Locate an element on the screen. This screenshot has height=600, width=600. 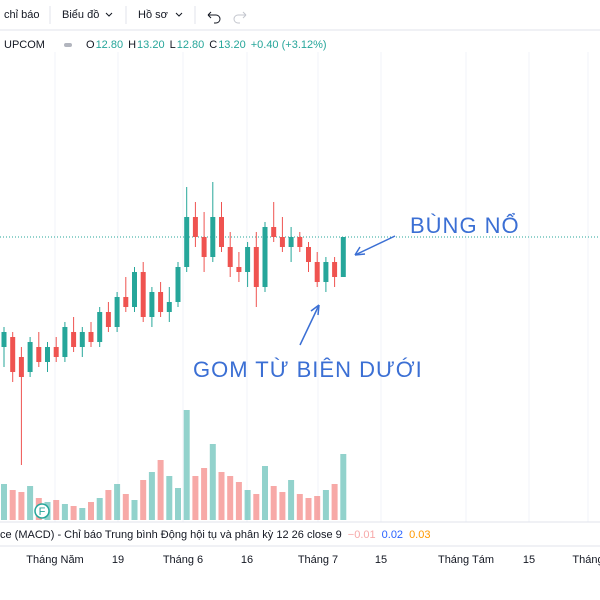
event-flag is located at coordinates (42, 511).